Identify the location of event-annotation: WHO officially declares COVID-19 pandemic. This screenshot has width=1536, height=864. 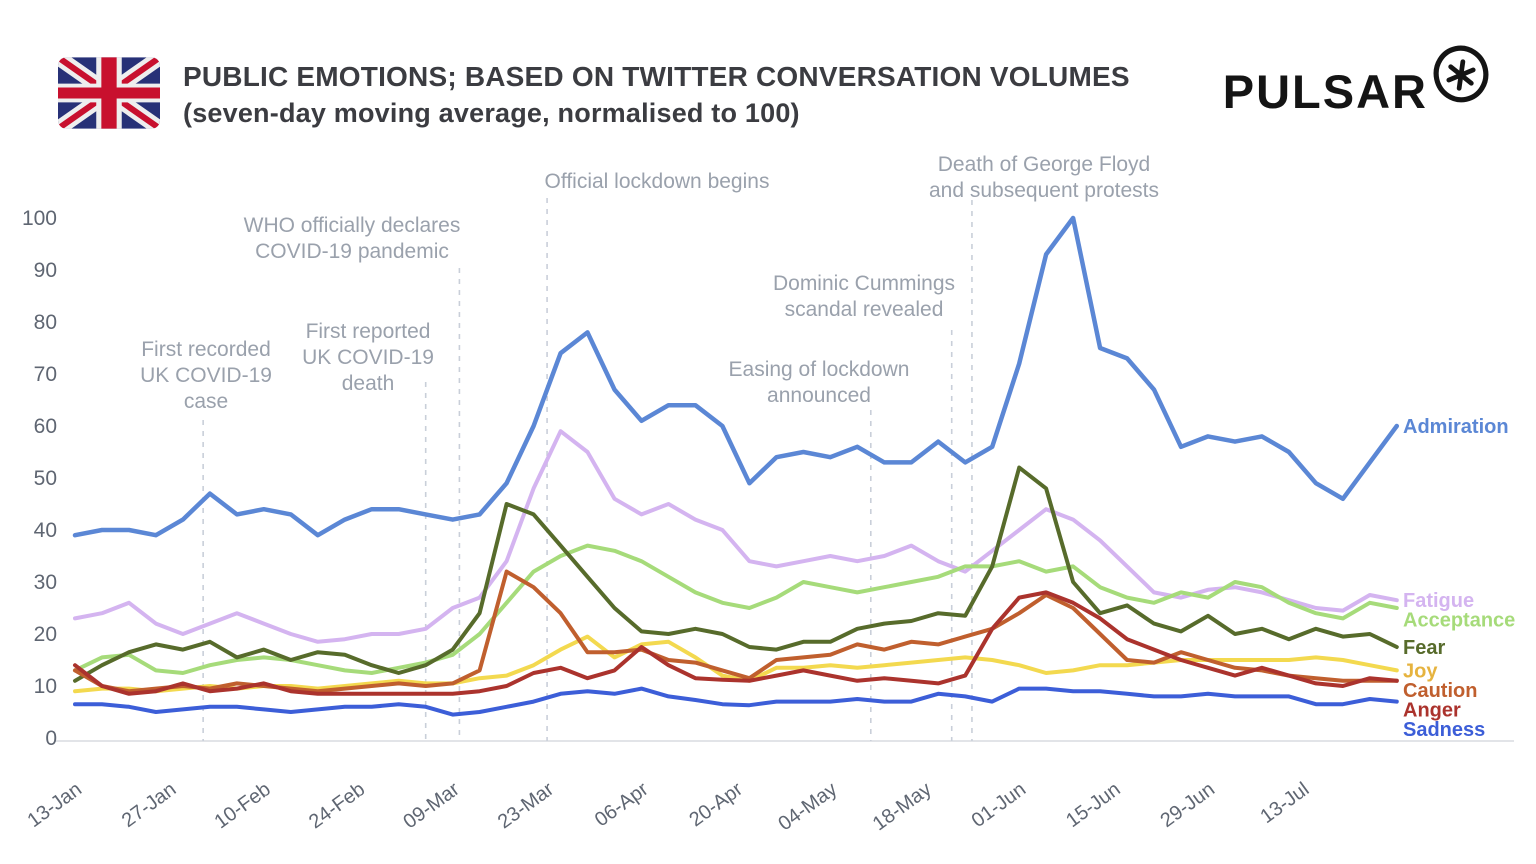
(352, 238).